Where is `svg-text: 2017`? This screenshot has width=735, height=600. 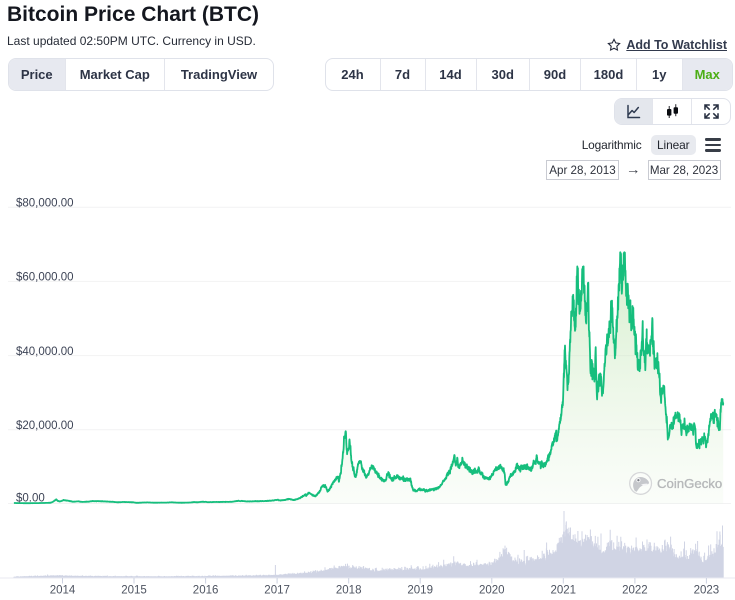
svg-text: 2017 is located at coordinates (277, 591).